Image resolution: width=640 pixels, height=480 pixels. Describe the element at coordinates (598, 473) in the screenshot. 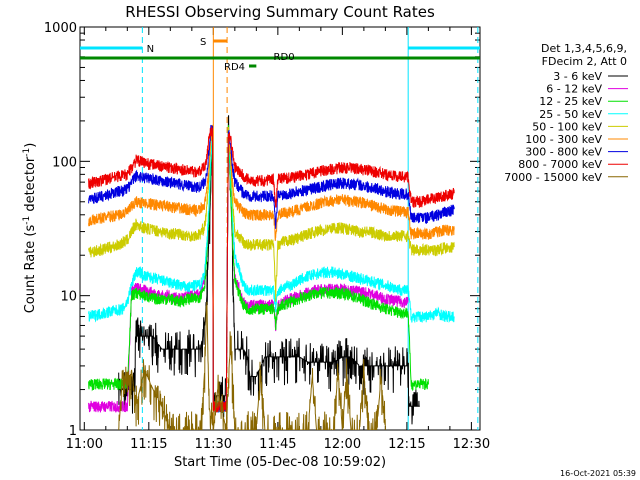

I see `timestamp: 16-Oct-2021 05:39` at that location.